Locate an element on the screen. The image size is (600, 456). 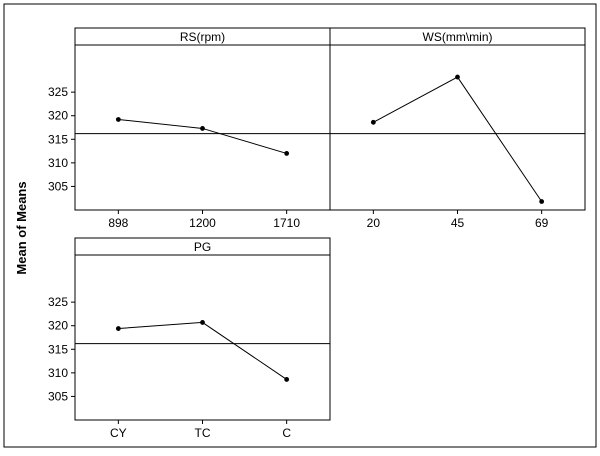
x-tick-label: 1200 is located at coordinates (202, 223).